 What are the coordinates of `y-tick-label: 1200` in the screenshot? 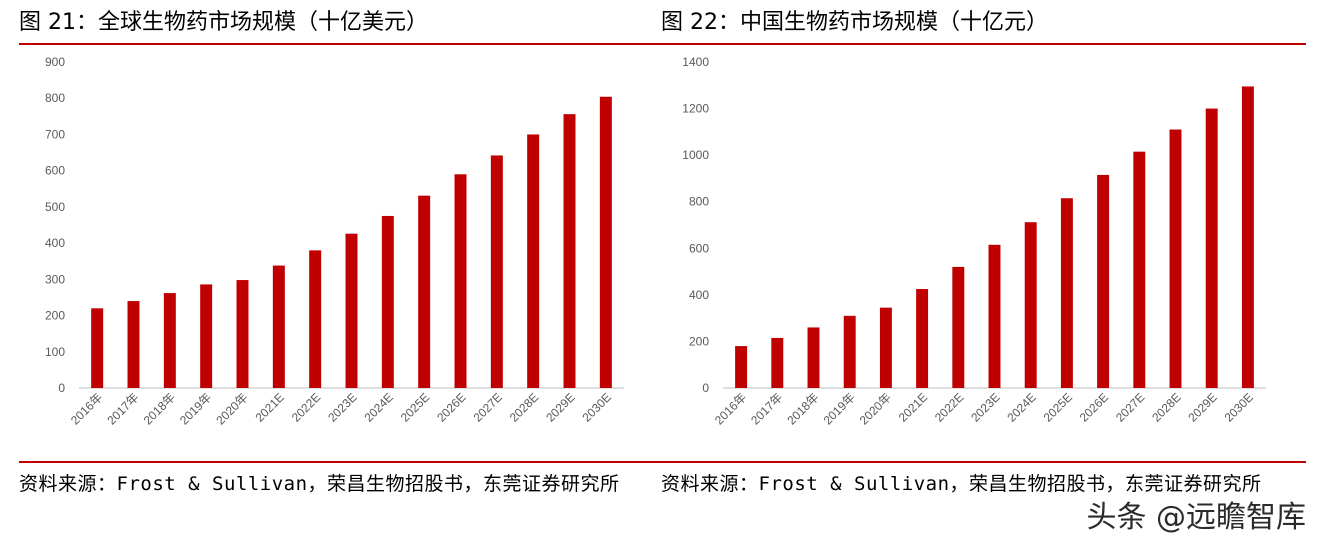 It's located at (695, 109).